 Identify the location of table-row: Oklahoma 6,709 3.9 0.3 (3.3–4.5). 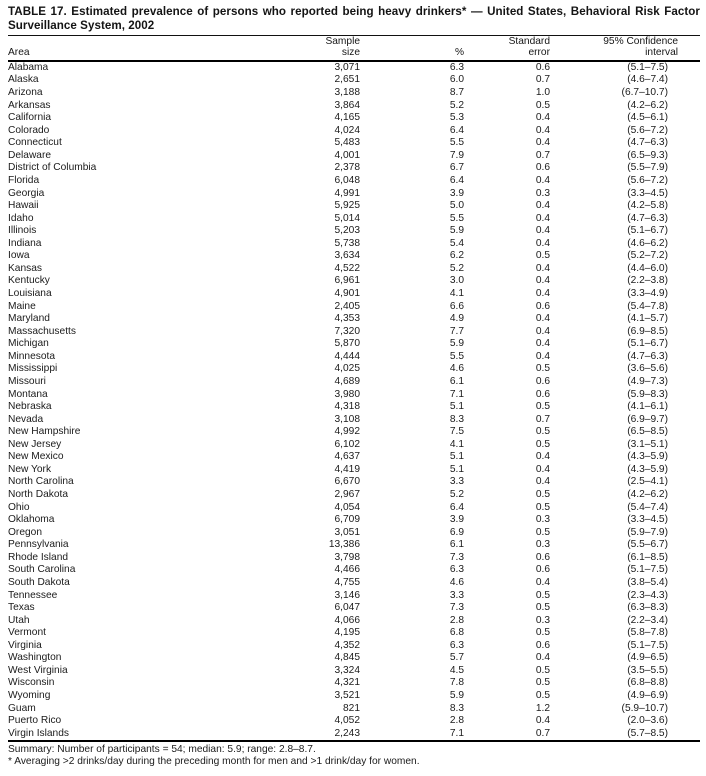
(354, 520).